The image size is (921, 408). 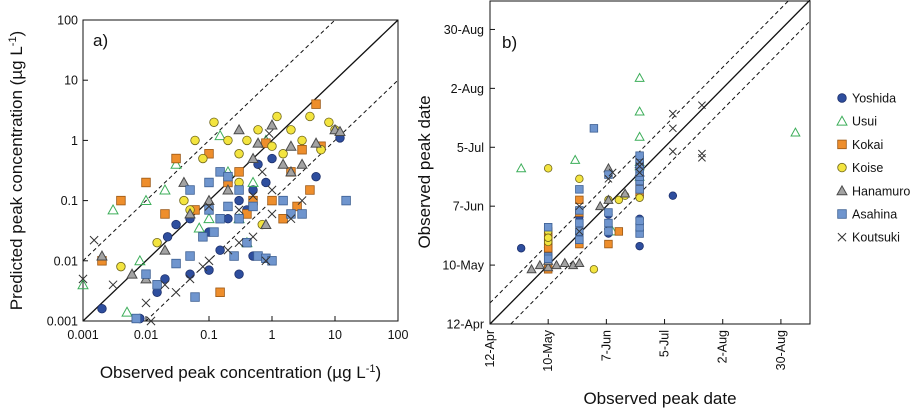 What do you see at coordinates (509, 42) in the screenshot?
I see `panel-b-label: b)` at bounding box center [509, 42].